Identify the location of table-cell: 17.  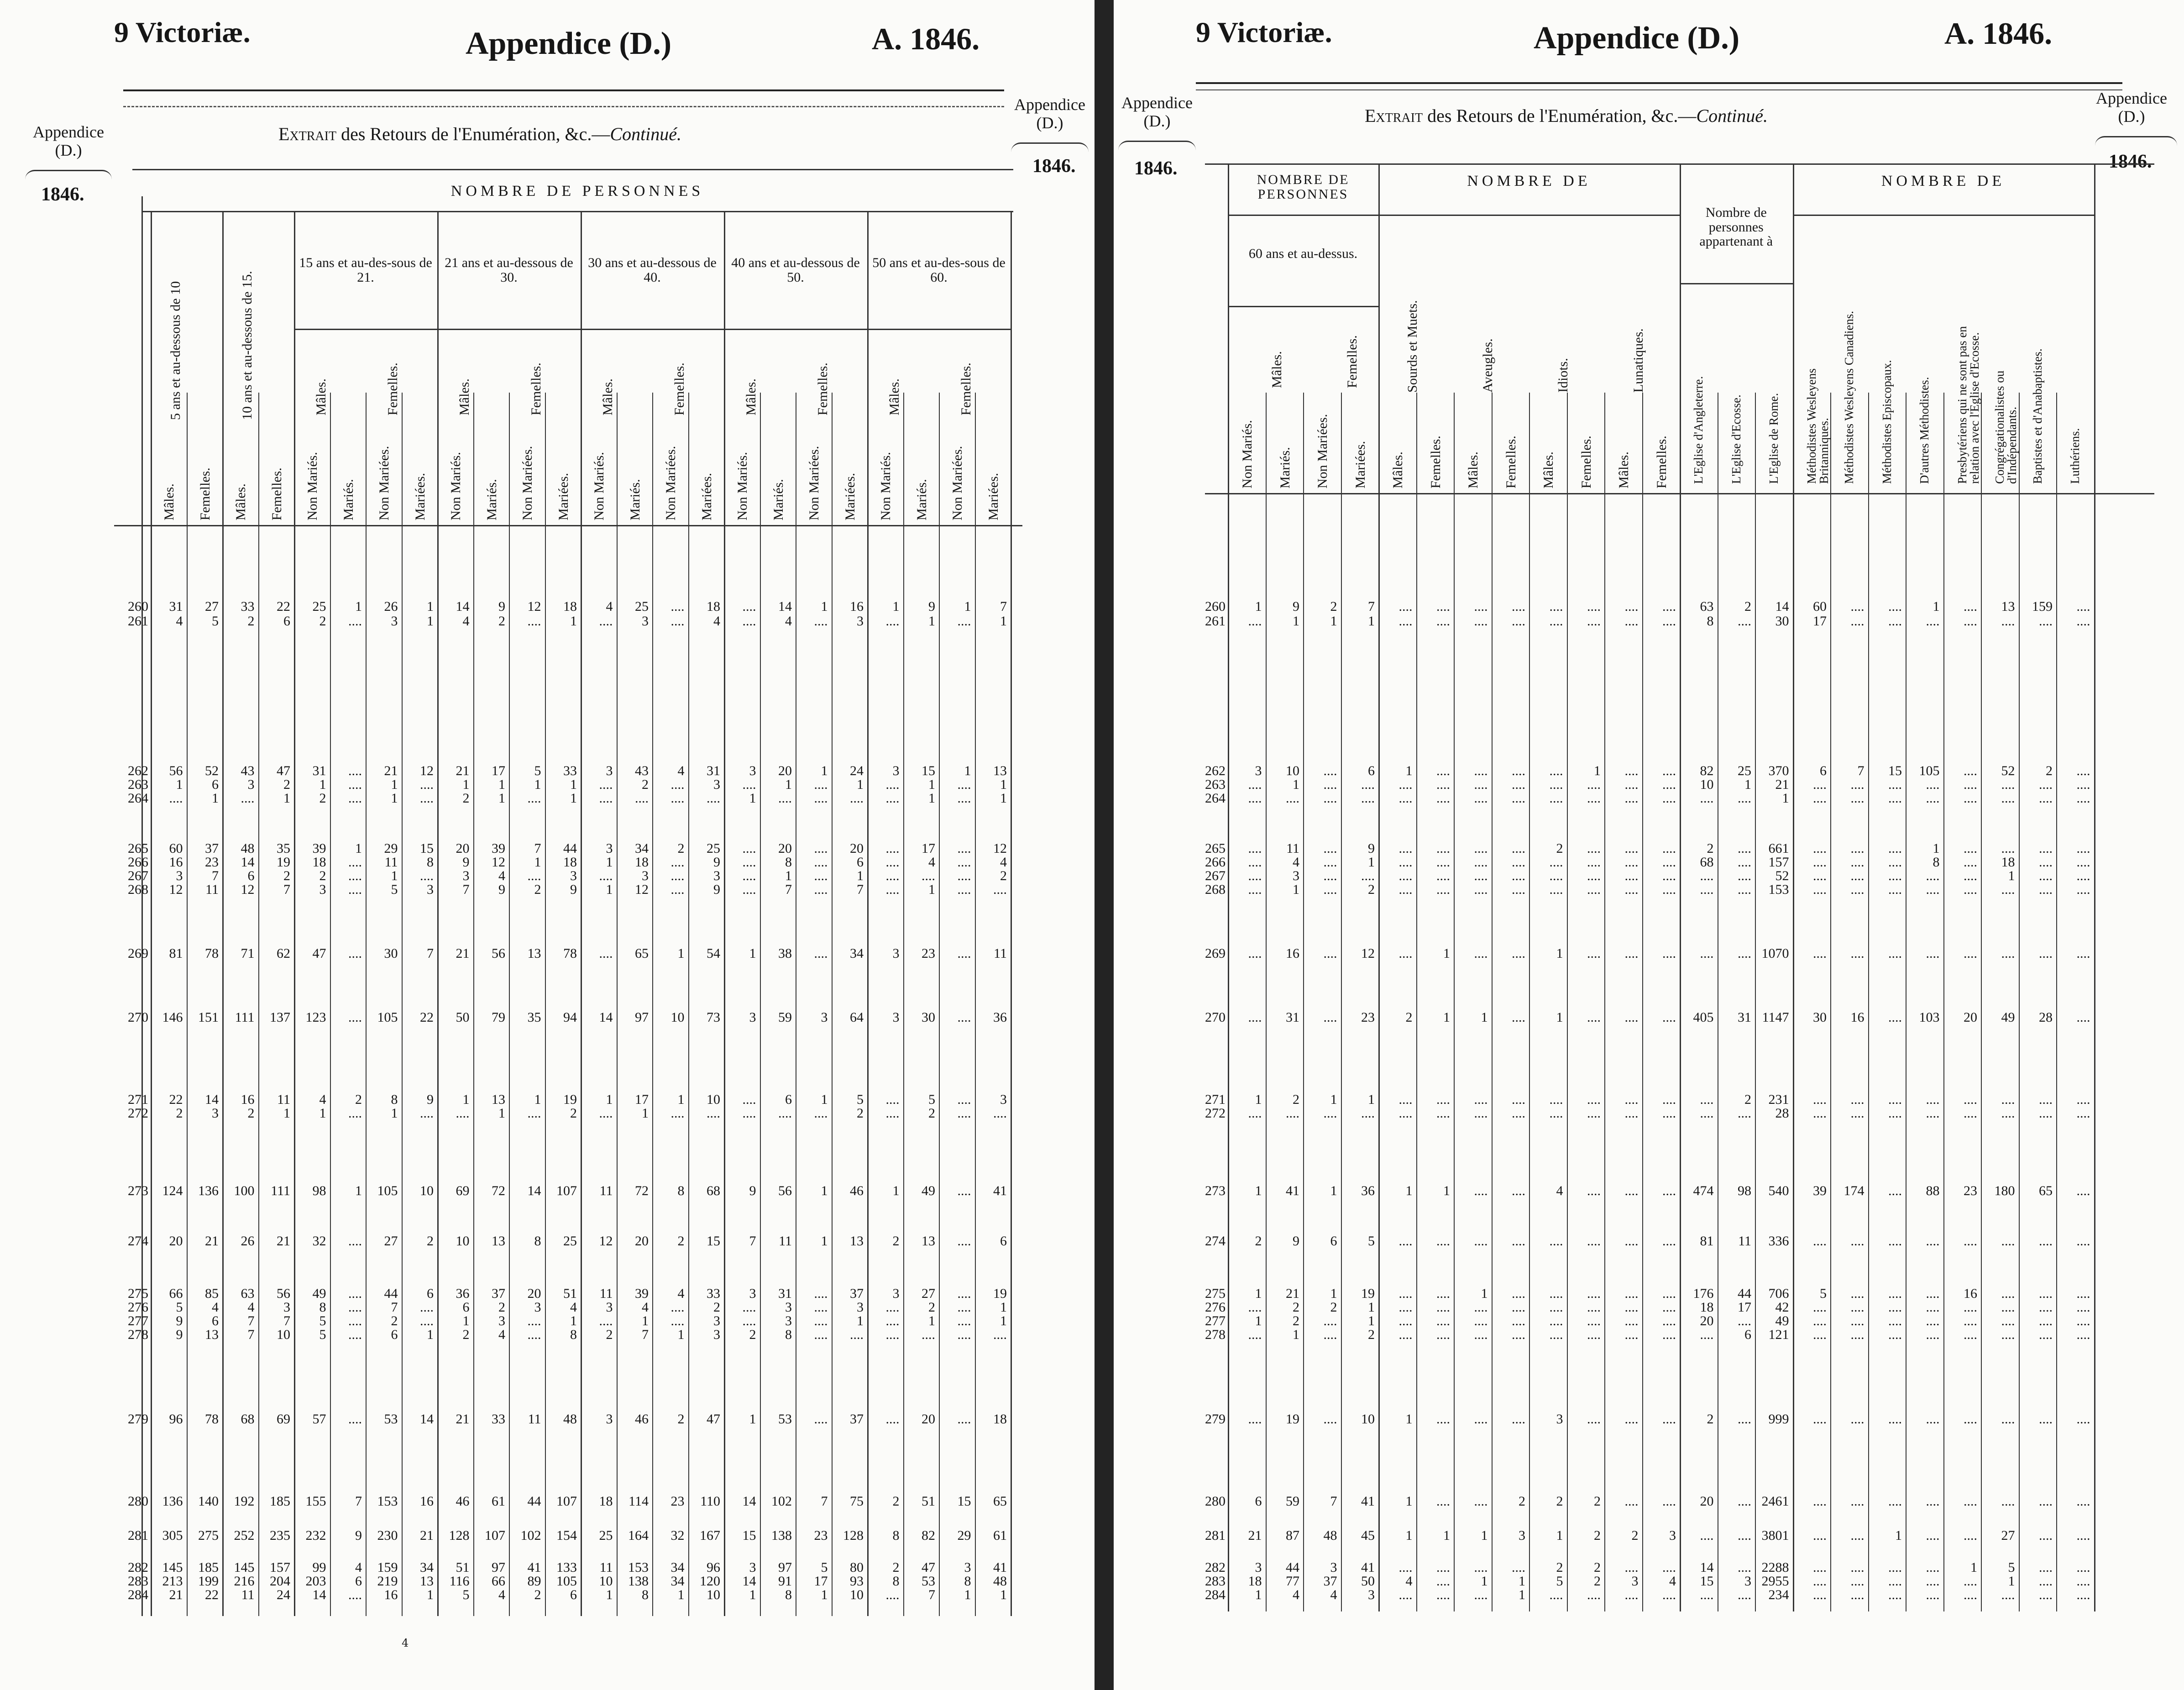
(498, 770).